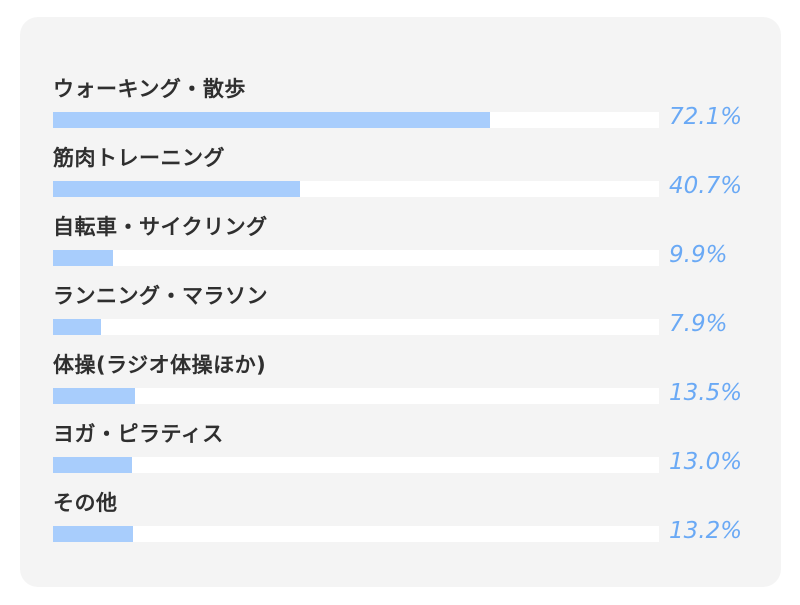 The image size is (800, 605). I want to click on category-label: 自転車・サイクリング, so click(160, 227).